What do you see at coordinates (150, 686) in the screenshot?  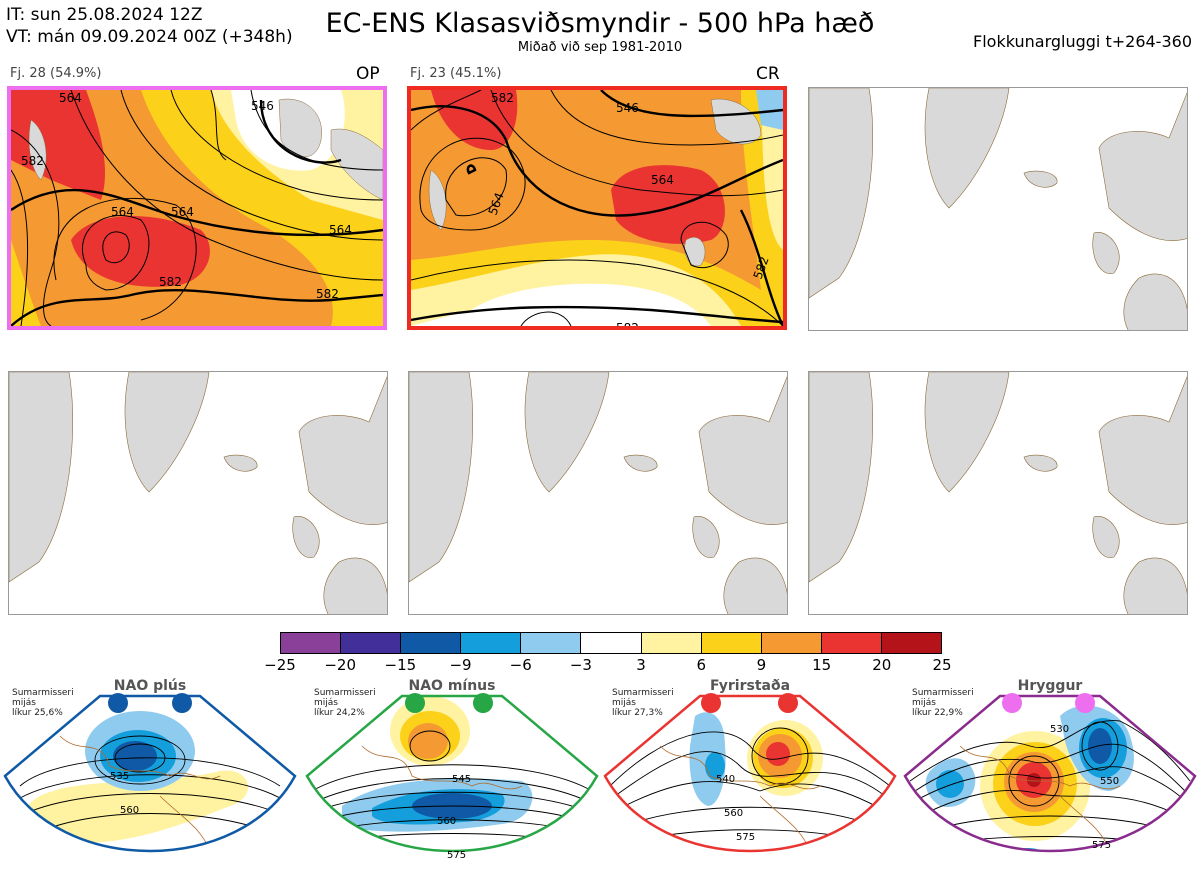 I see `regime-title: NAO plús` at bounding box center [150, 686].